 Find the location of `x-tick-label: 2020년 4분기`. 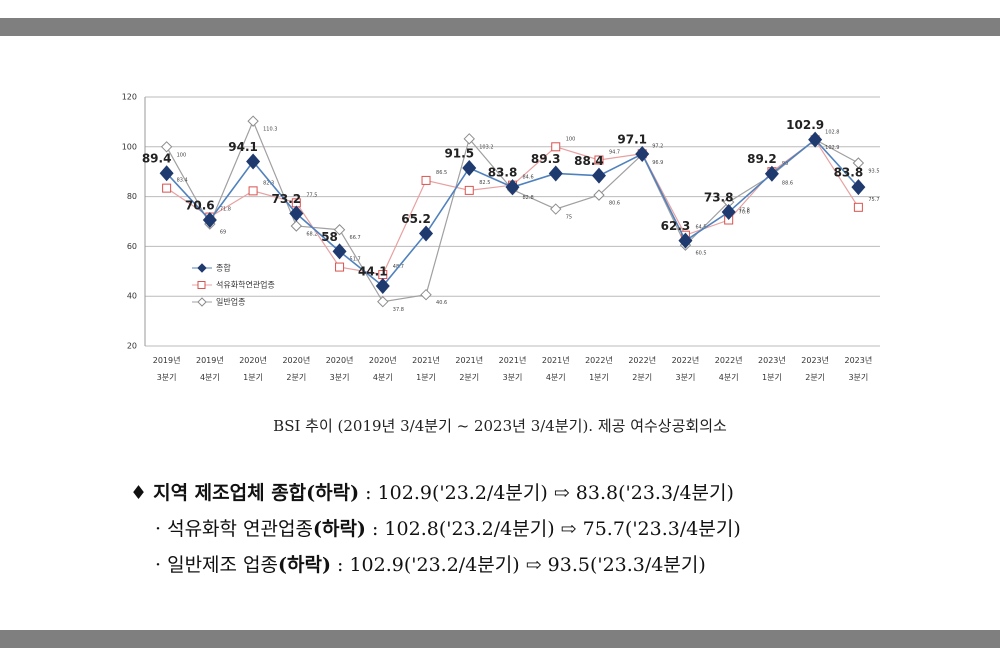

x-tick-label: 2020년 4분기 is located at coordinates (383, 368).